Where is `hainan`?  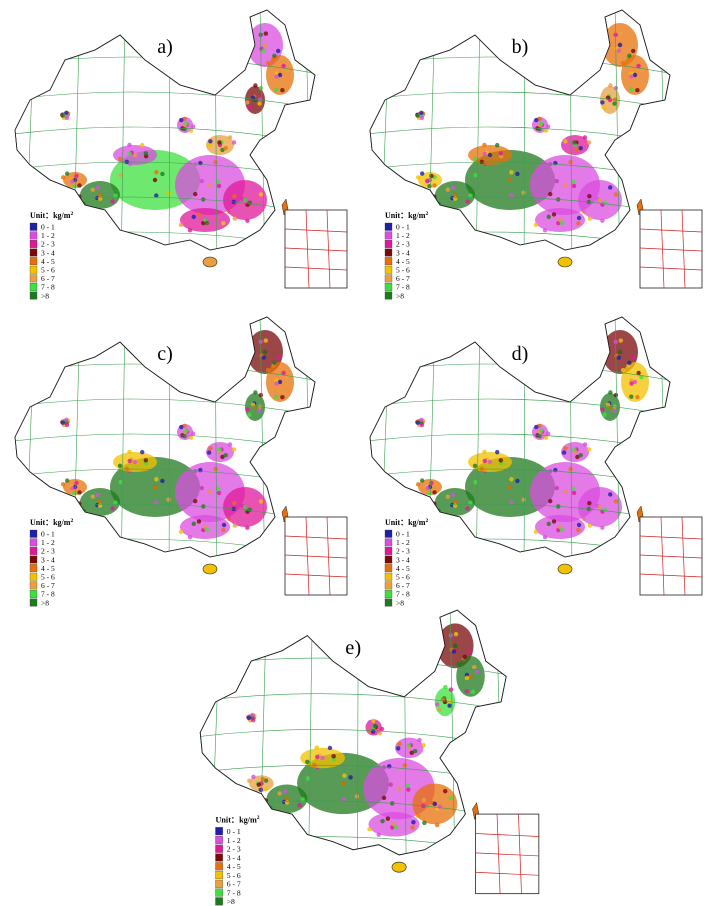 hainan is located at coordinates (565, 569).